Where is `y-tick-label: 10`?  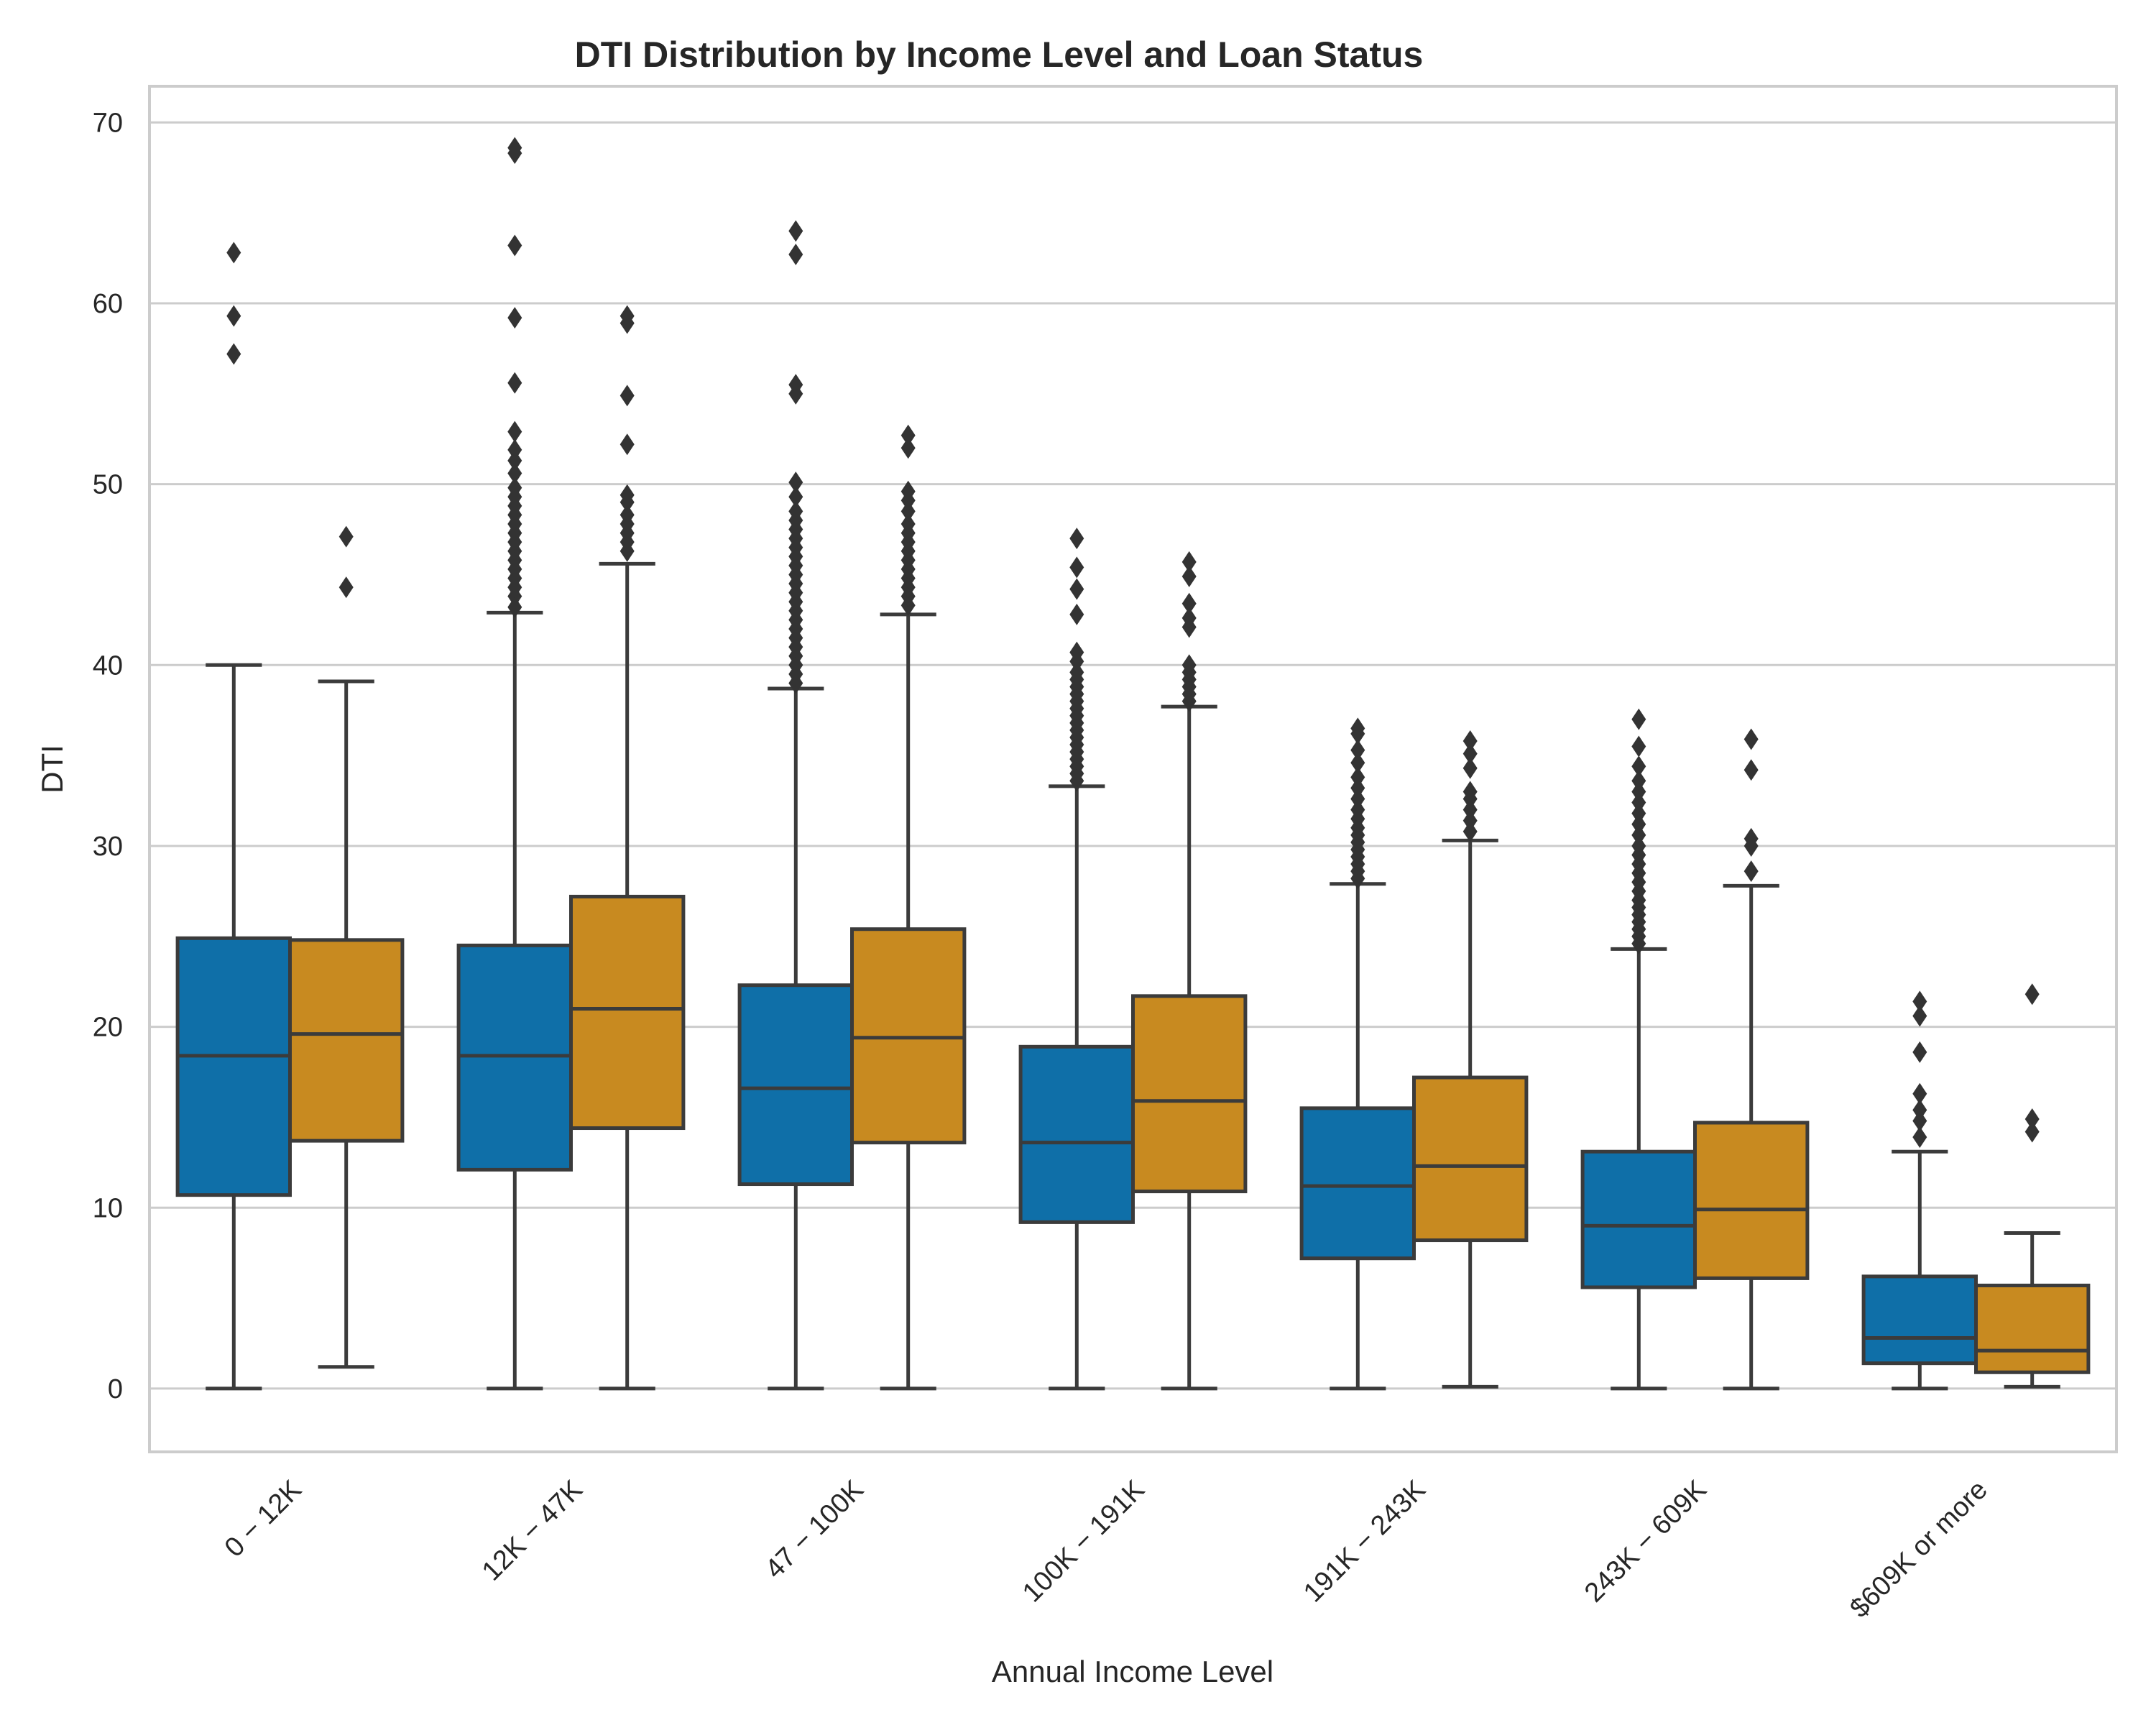 y-tick-label: 10 is located at coordinates (108, 1208).